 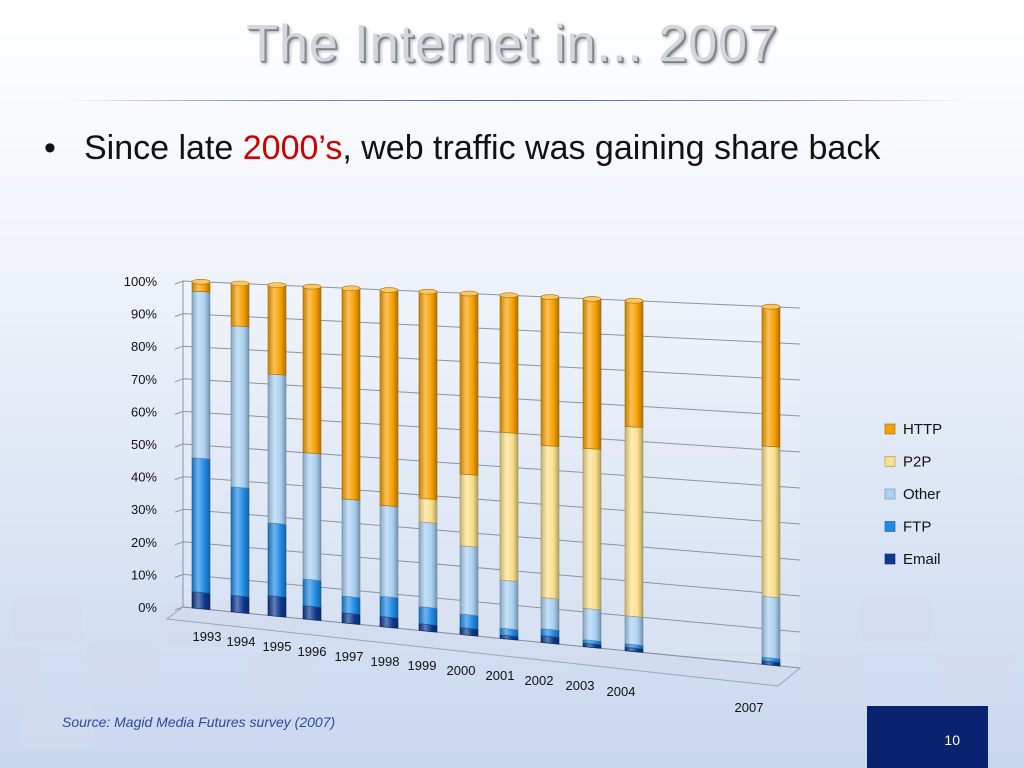 What do you see at coordinates (509, 506) in the screenshot?
I see `bar-segment-p2p-2001` at bounding box center [509, 506].